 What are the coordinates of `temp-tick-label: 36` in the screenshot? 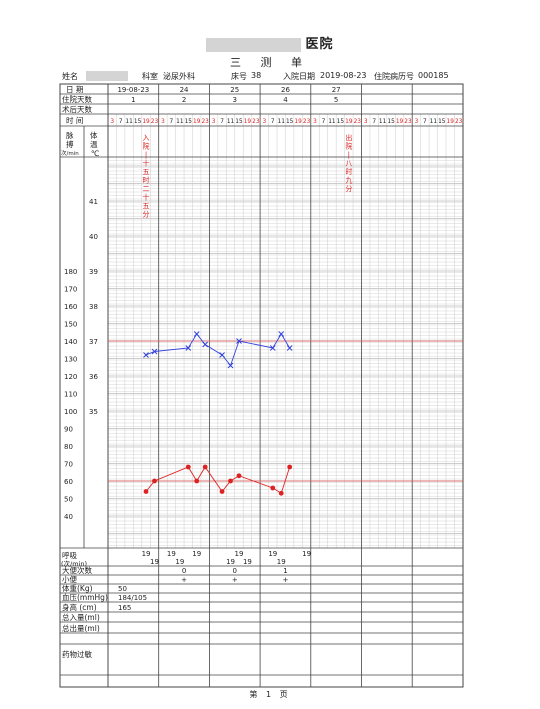 It's located at (93, 377).